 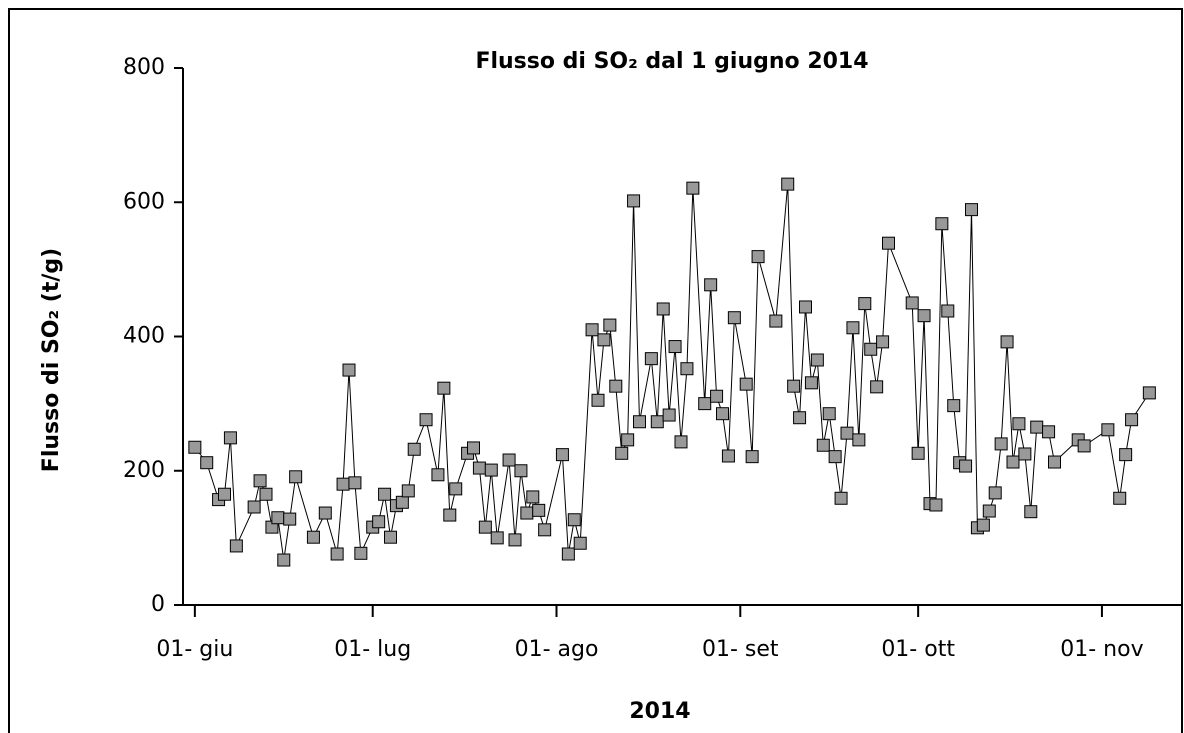 I want to click on x-tick-label: 01- ott, so click(x=918, y=649).